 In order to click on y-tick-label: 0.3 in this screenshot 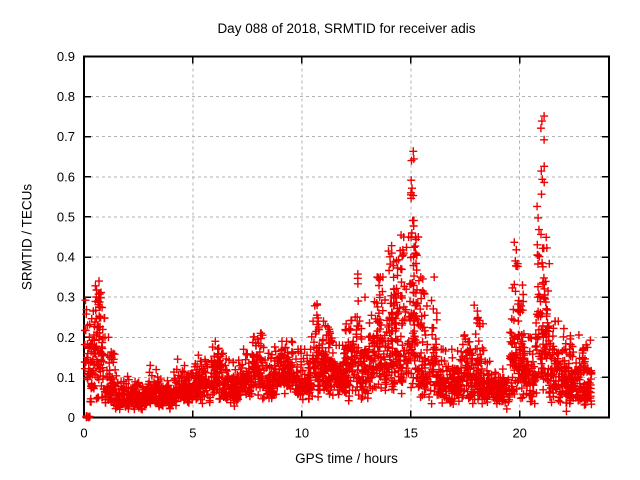, I will do `click(66, 297)`.